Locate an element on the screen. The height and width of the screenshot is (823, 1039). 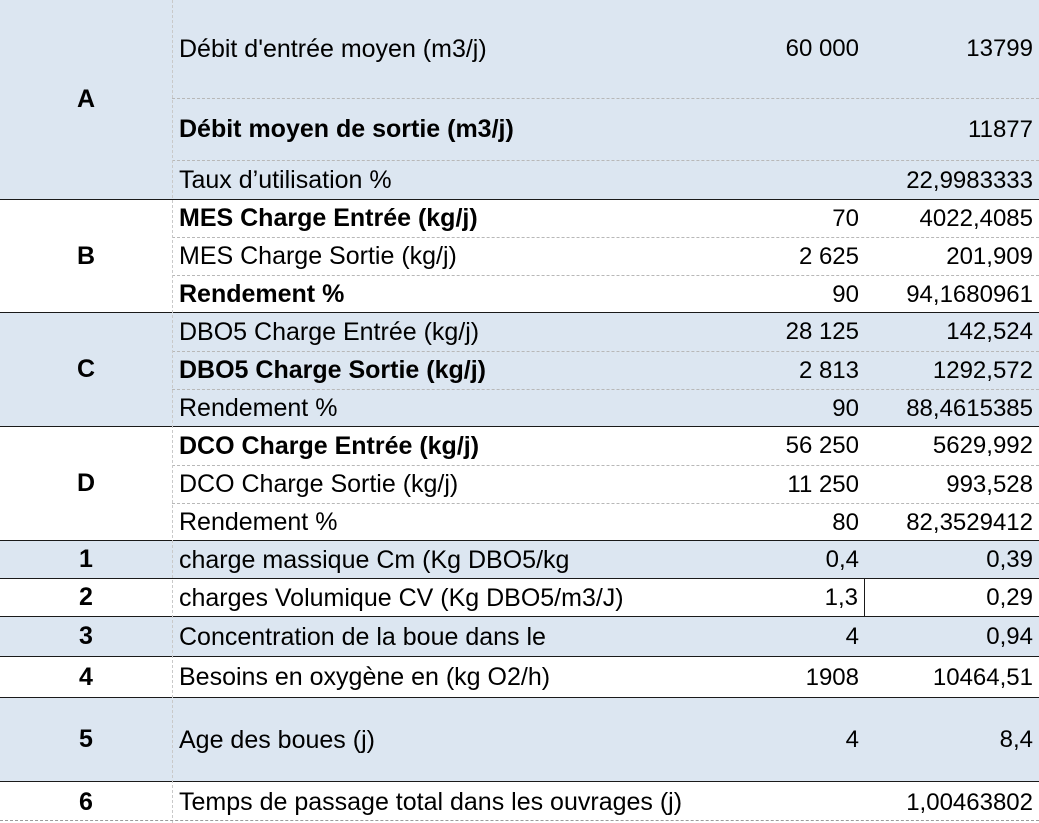
value-2: 0,94 is located at coordinates (1009, 636).